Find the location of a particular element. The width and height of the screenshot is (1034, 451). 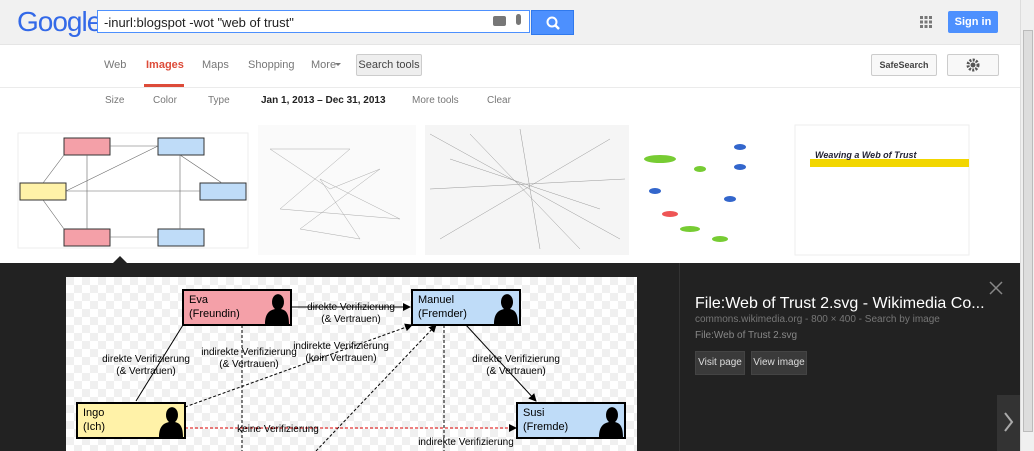

visit-page: Visit page is located at coordinates (720, 363).